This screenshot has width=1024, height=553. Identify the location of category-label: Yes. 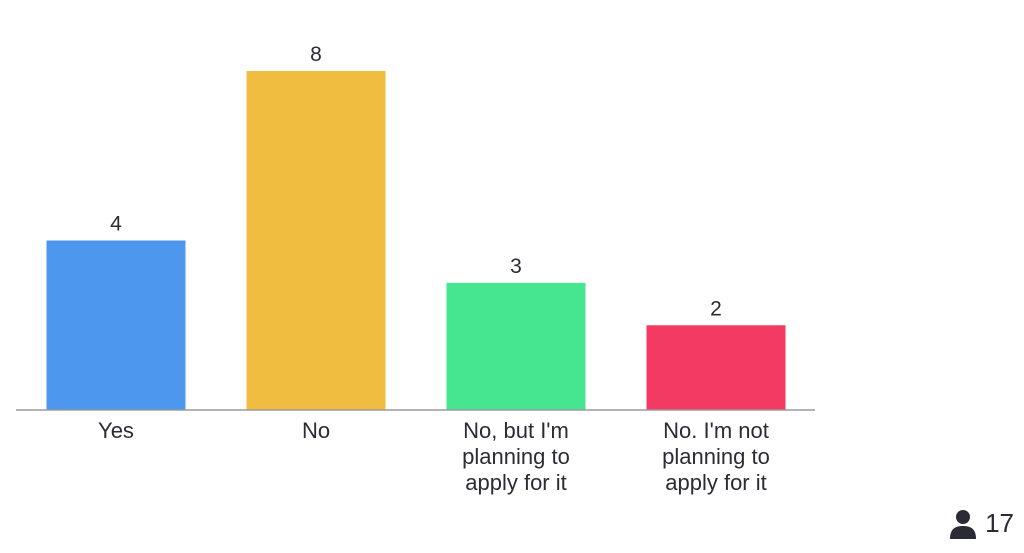
(116, 430).